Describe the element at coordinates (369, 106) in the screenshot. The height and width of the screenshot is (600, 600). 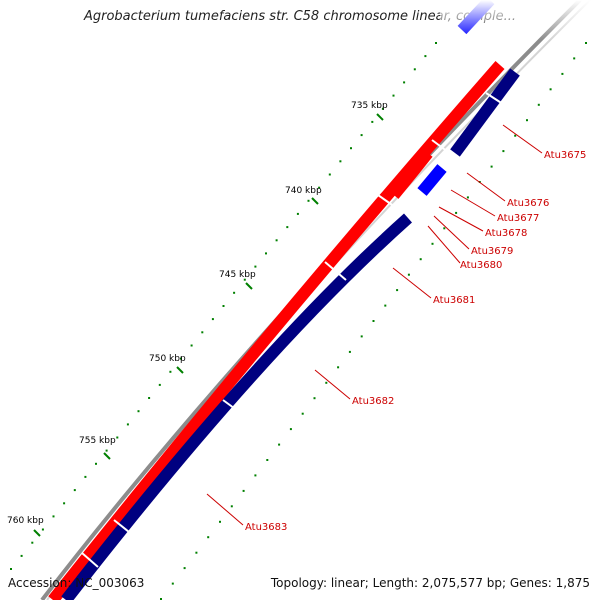
I see `tick-label: 735 kbp` at that location.